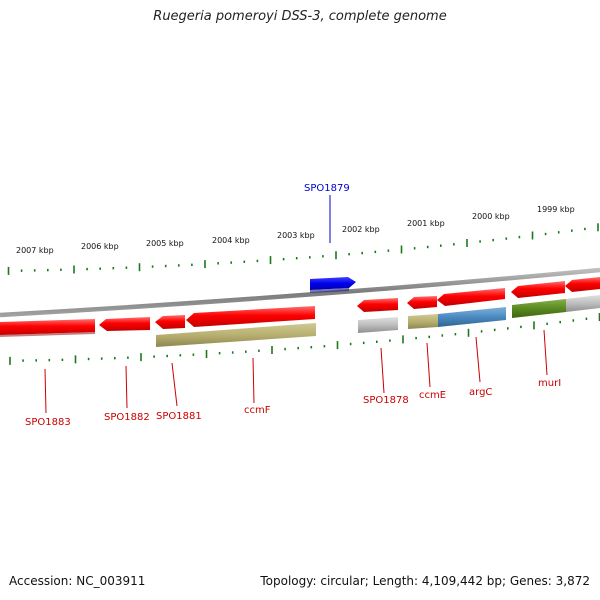 The height and width of the screenshot is (600, 600). Describe the element at coordinates (491, 216) in the screenshot. I see `tick-label-2000: 2000 kbp` at that location.